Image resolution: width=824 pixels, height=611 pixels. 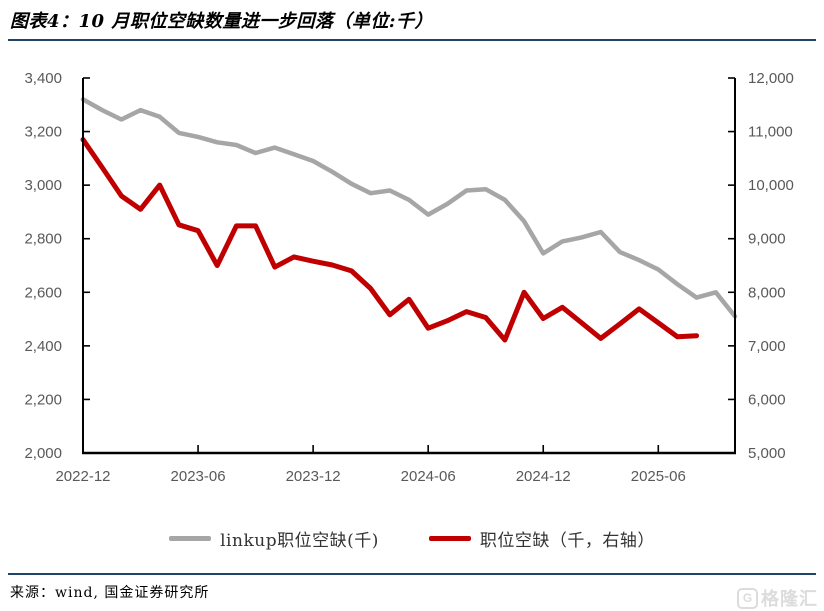 What do you see at coordinates (43, 185) in the screenshot?
I see `left-tick-label: 3,000` at bounding box center [43, 185].